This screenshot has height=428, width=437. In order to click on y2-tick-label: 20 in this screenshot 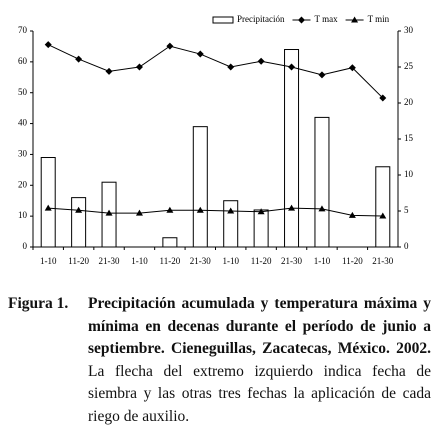, I will do `click(409, 102)`.